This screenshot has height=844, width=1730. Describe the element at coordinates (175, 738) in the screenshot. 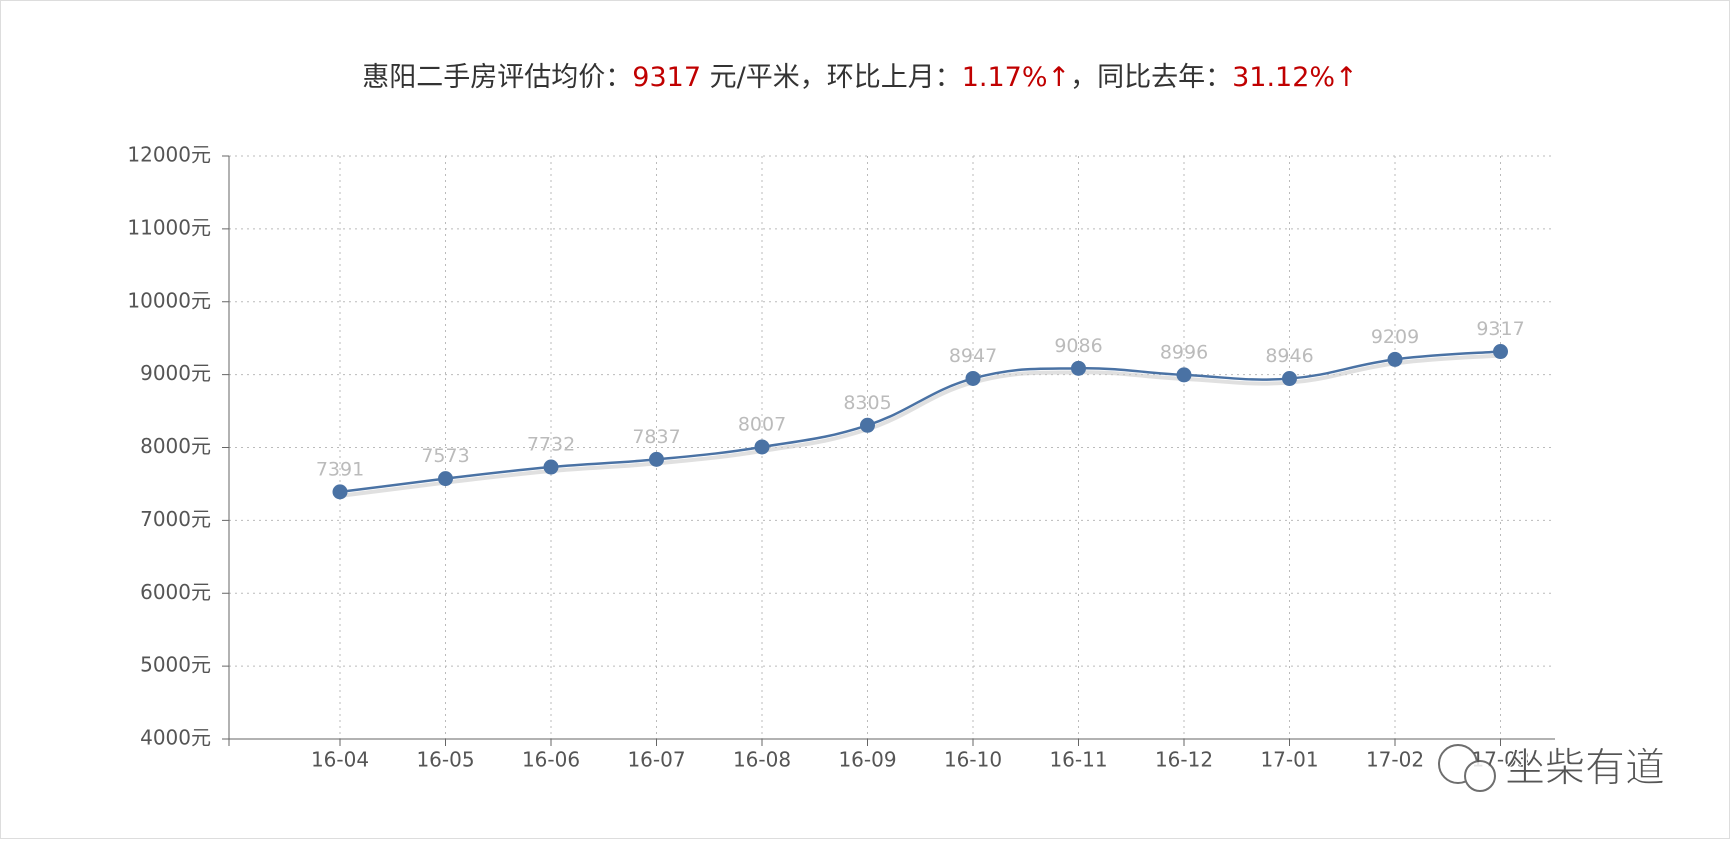

I see `y-tick-label: 4000元` at that location.